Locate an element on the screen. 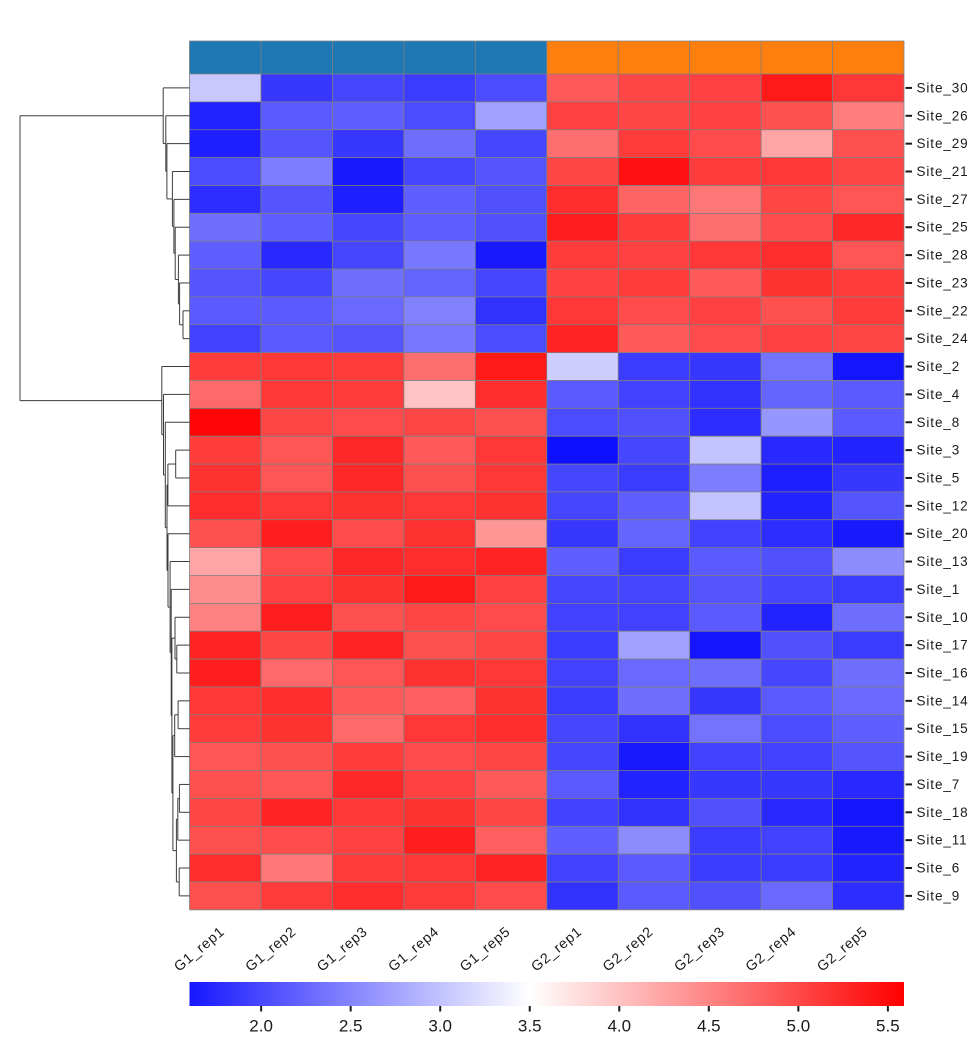 This screenshot has width=978, height=1037. svg-text: Site_12 is located at coordinates (943, 505).